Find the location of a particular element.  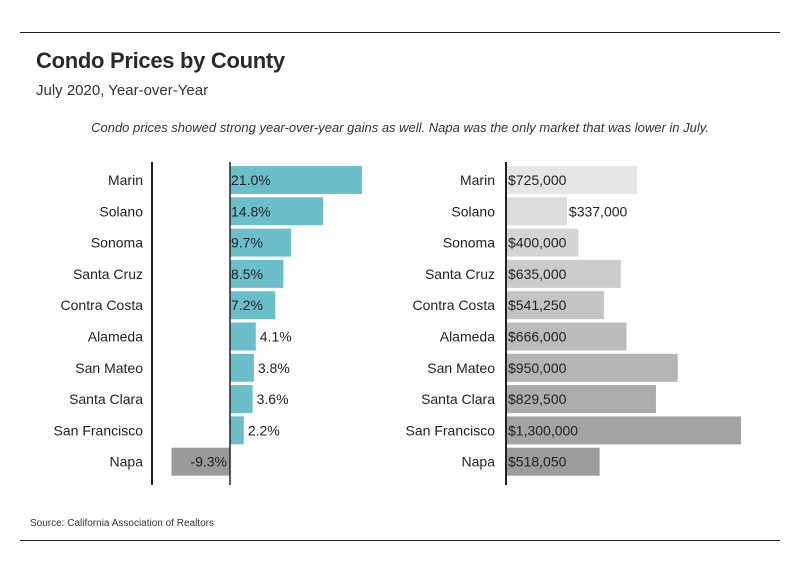

pct-value-label: 8.5% is located at coordinates (247, 274).